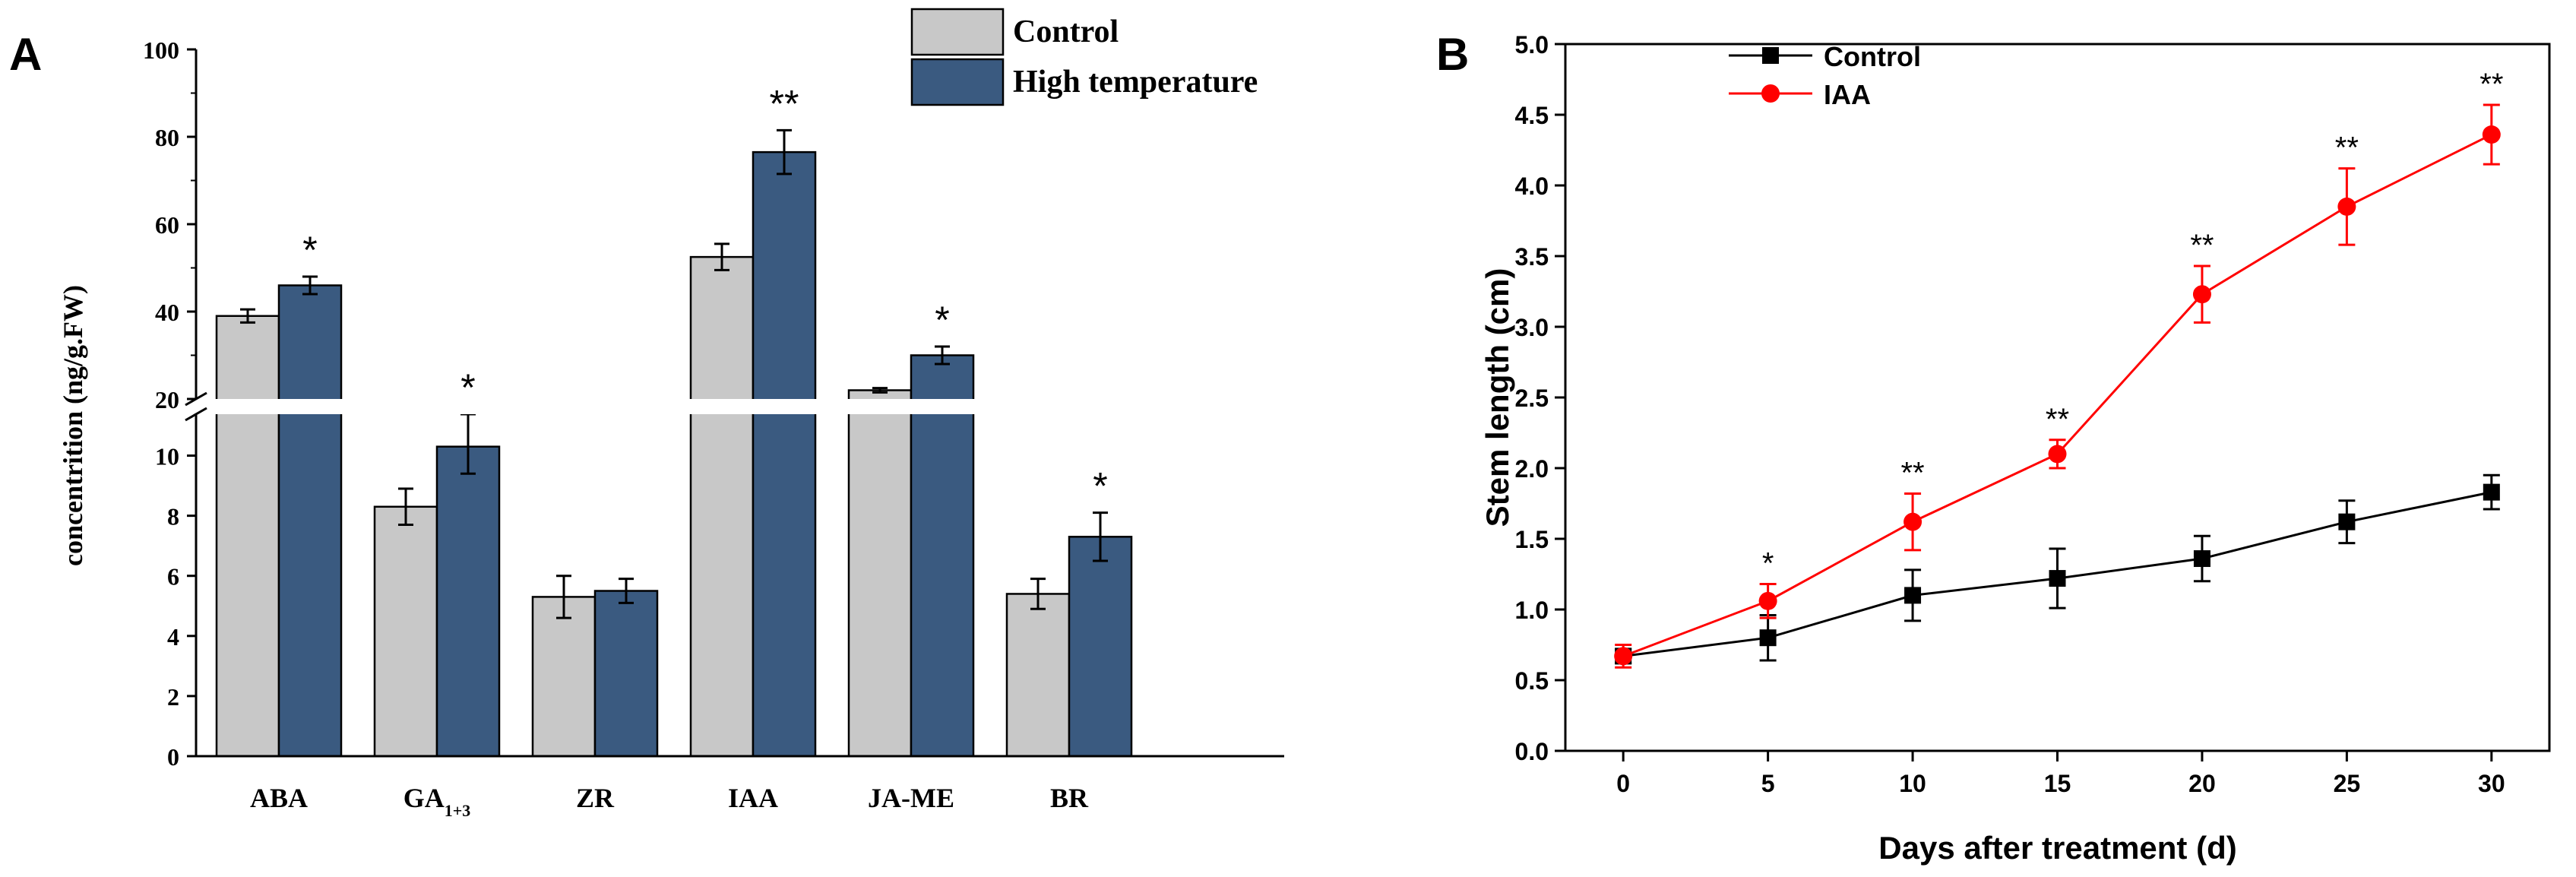  I want to click on legend-a: Control High temperature, so click(1084, 57).